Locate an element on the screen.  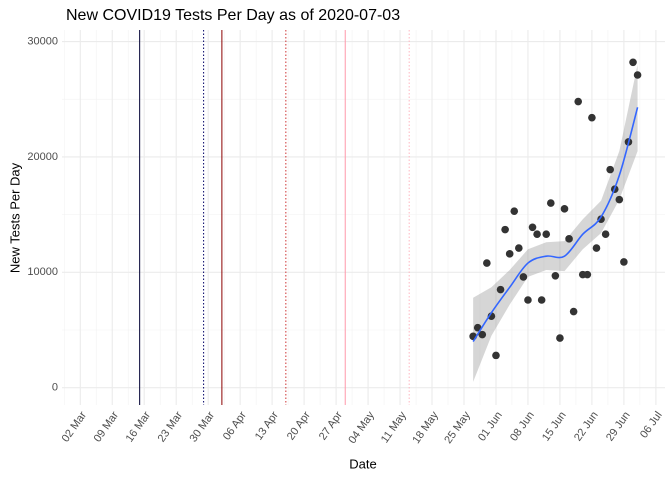
x-tick-label: 16 Mar is located at coordinates (139, 426).